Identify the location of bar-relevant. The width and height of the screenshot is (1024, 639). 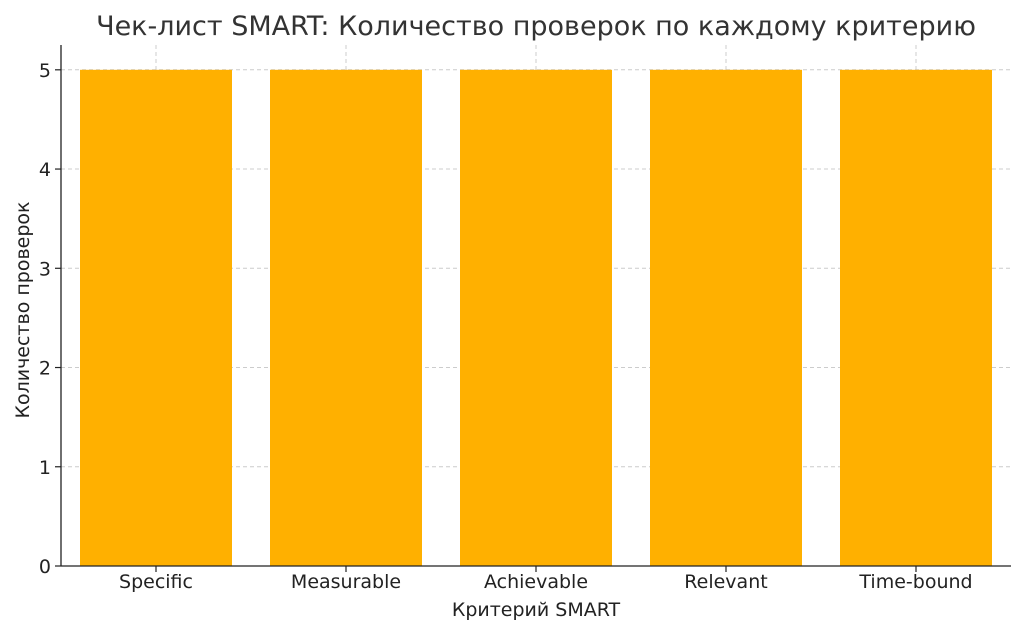
(726, 318).